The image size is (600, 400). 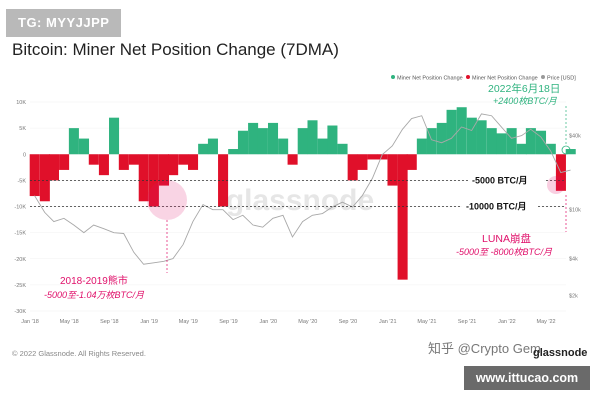 I want to click on y-left-tick-label: 0, so click(x=24, y=155).